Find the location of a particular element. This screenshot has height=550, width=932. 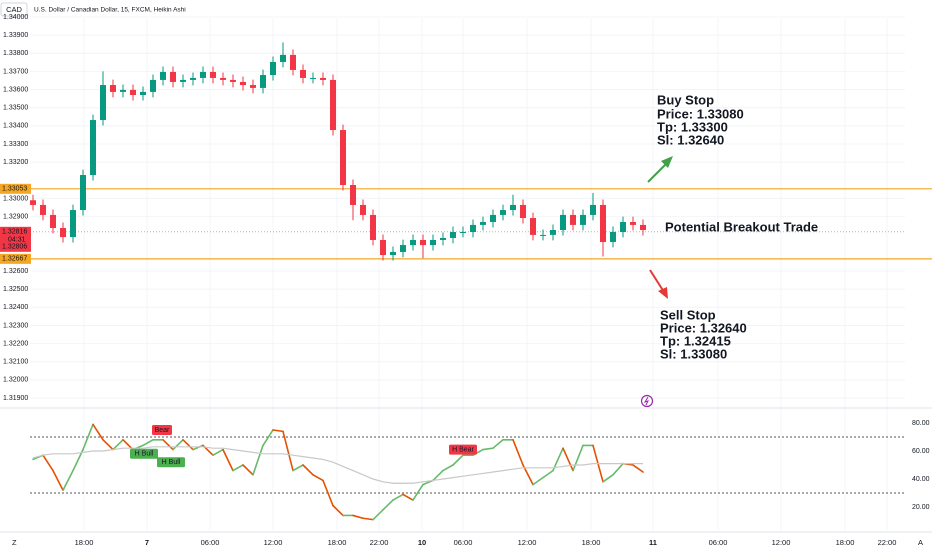

annotation: Price: 1.32640 is located at coordinates (703, 327).